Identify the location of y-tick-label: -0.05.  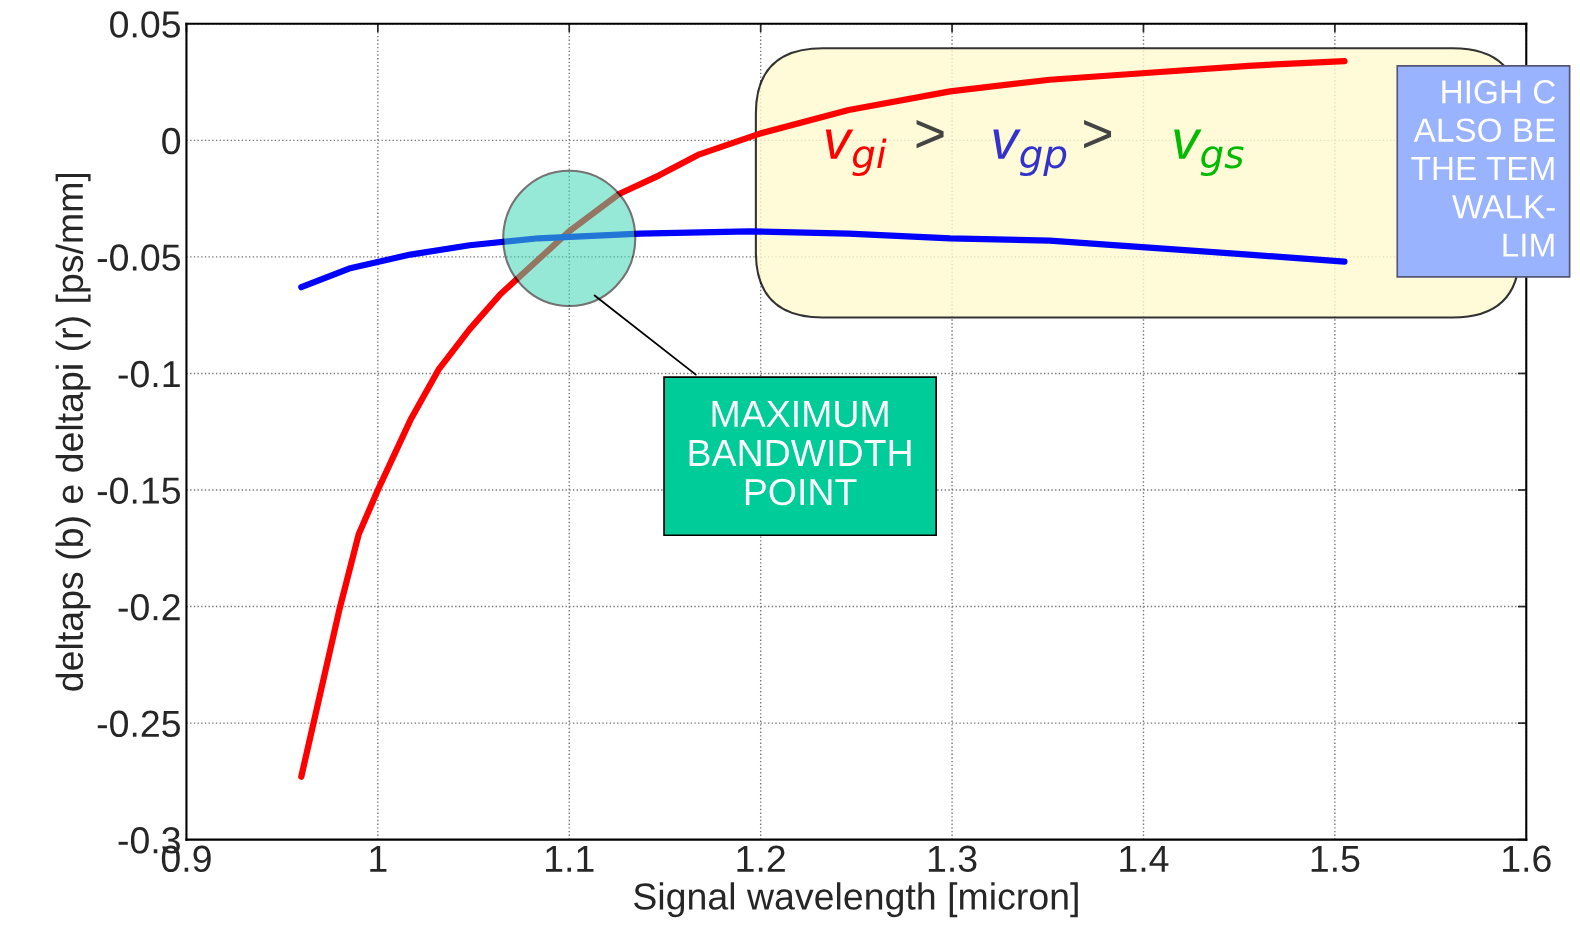
(139, 257).